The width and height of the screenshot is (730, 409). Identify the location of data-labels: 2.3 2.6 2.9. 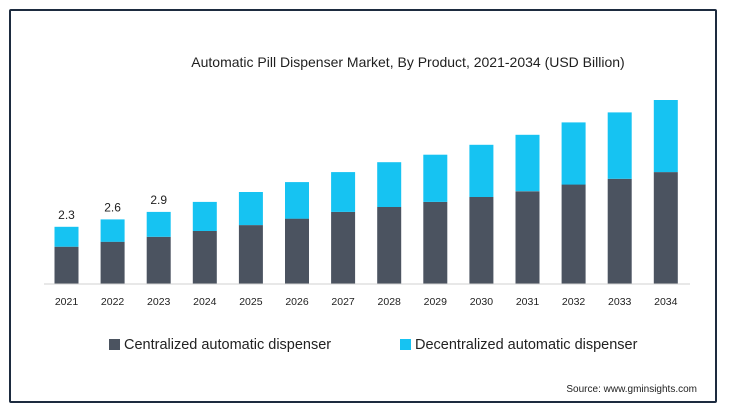
(112, 207).